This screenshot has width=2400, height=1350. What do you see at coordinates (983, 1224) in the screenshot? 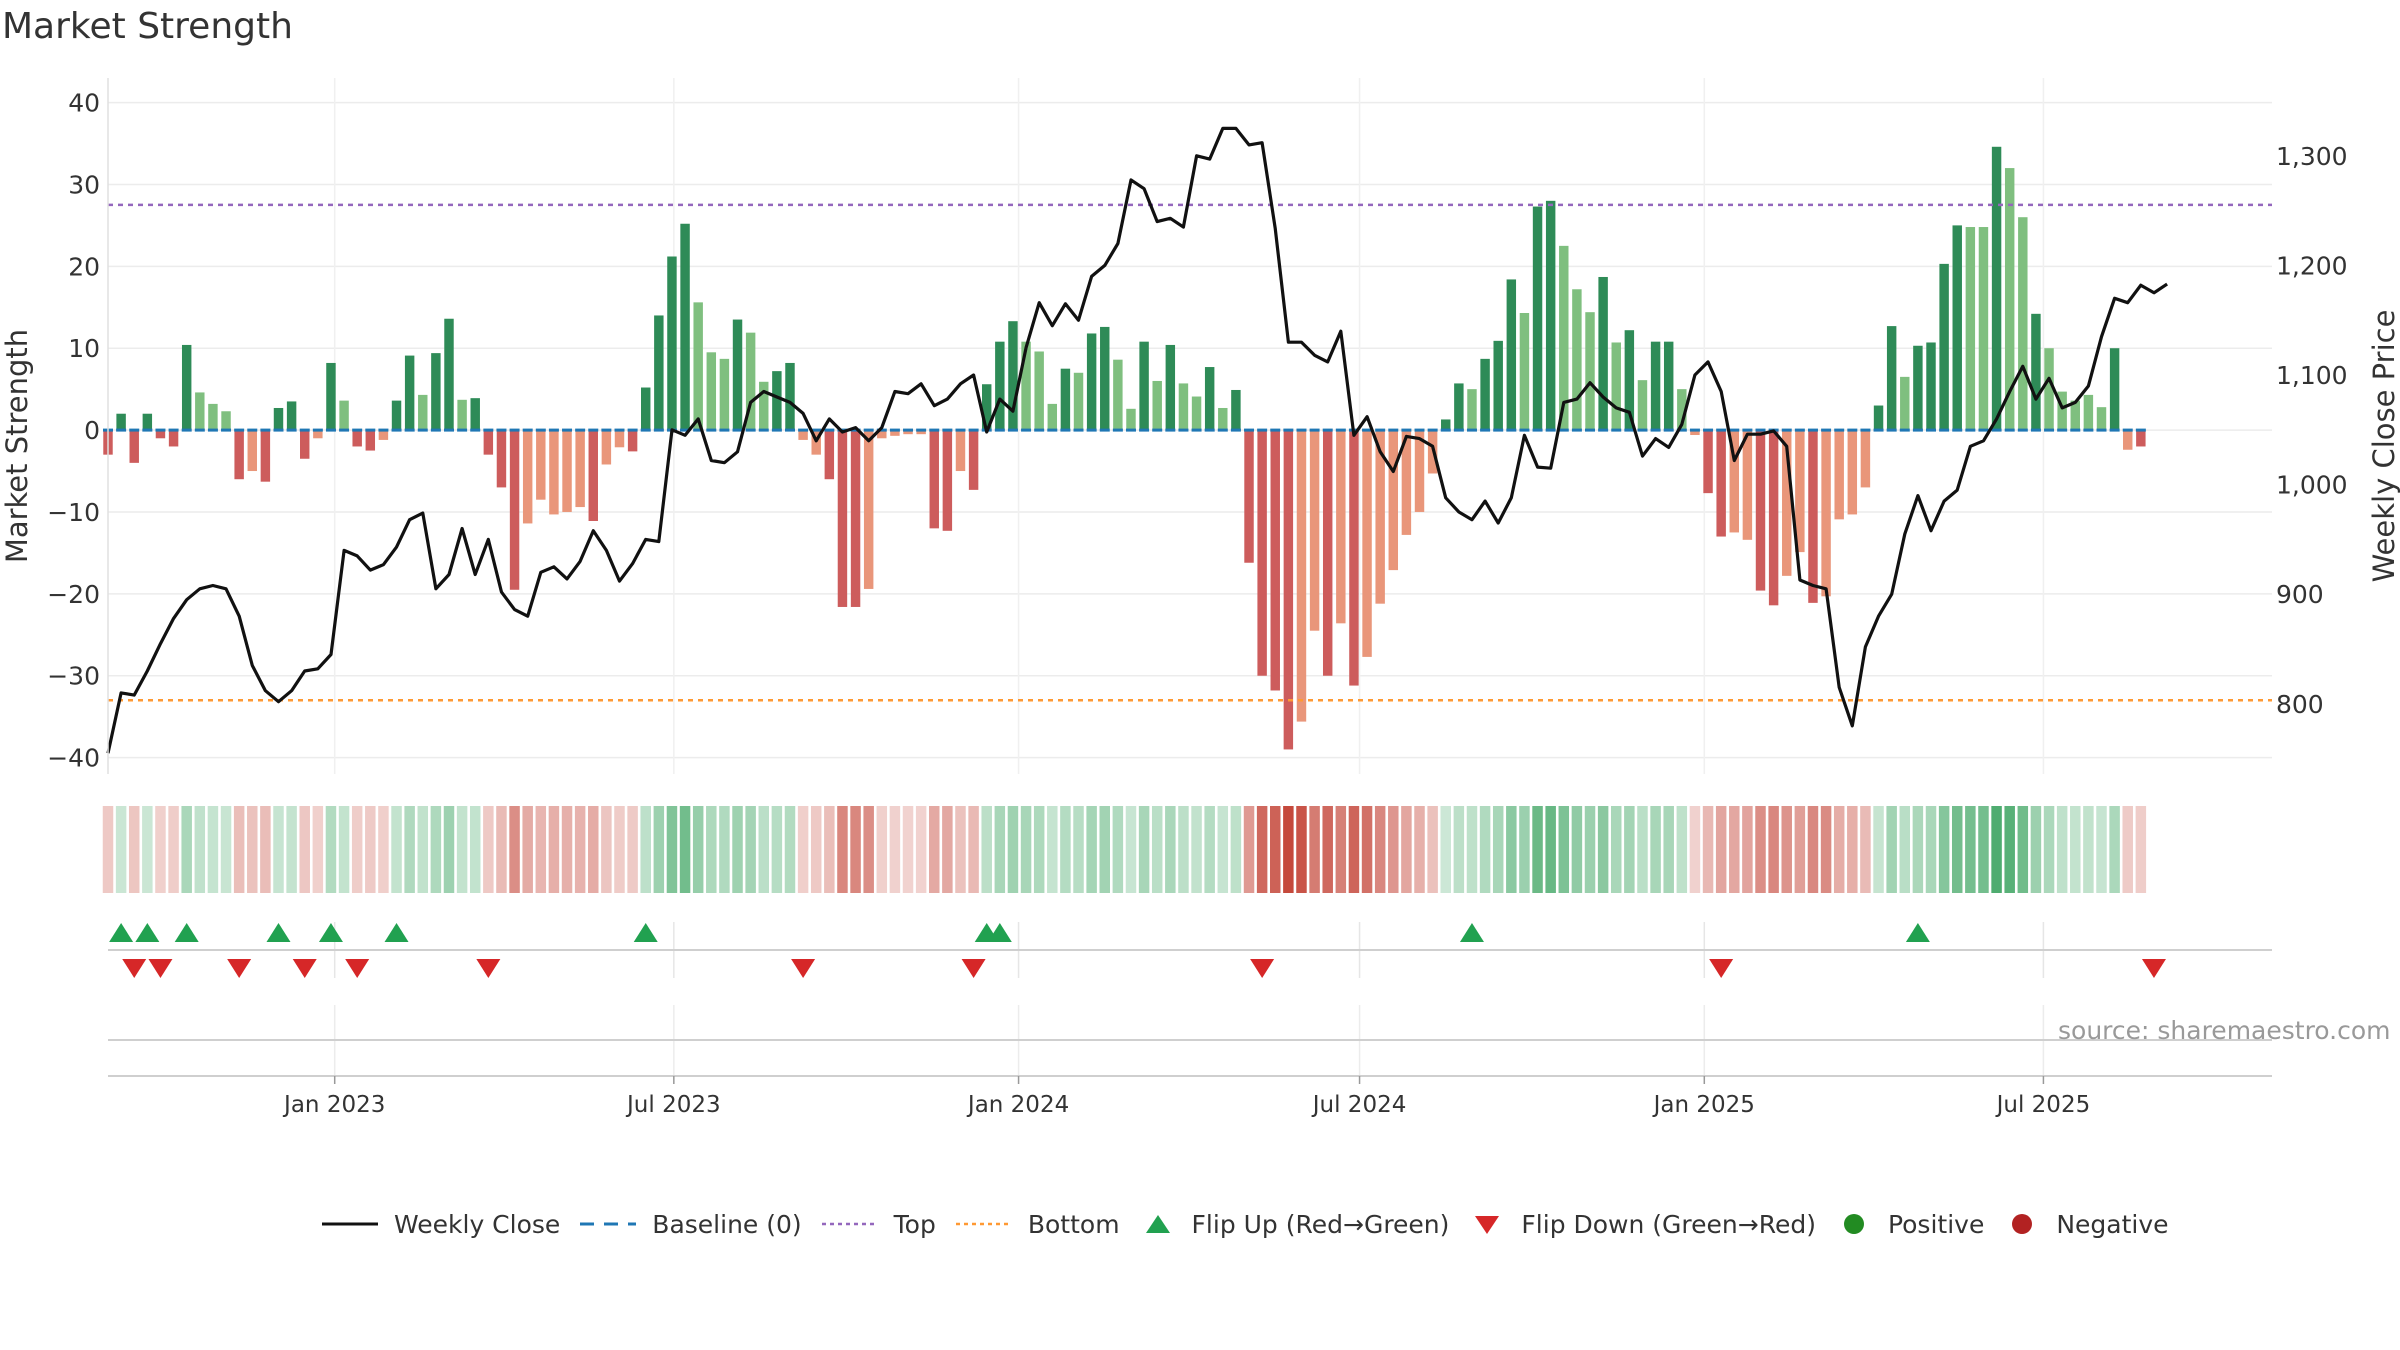
I see `legend-bottom-swatch` at bounding box center [983, 1224].